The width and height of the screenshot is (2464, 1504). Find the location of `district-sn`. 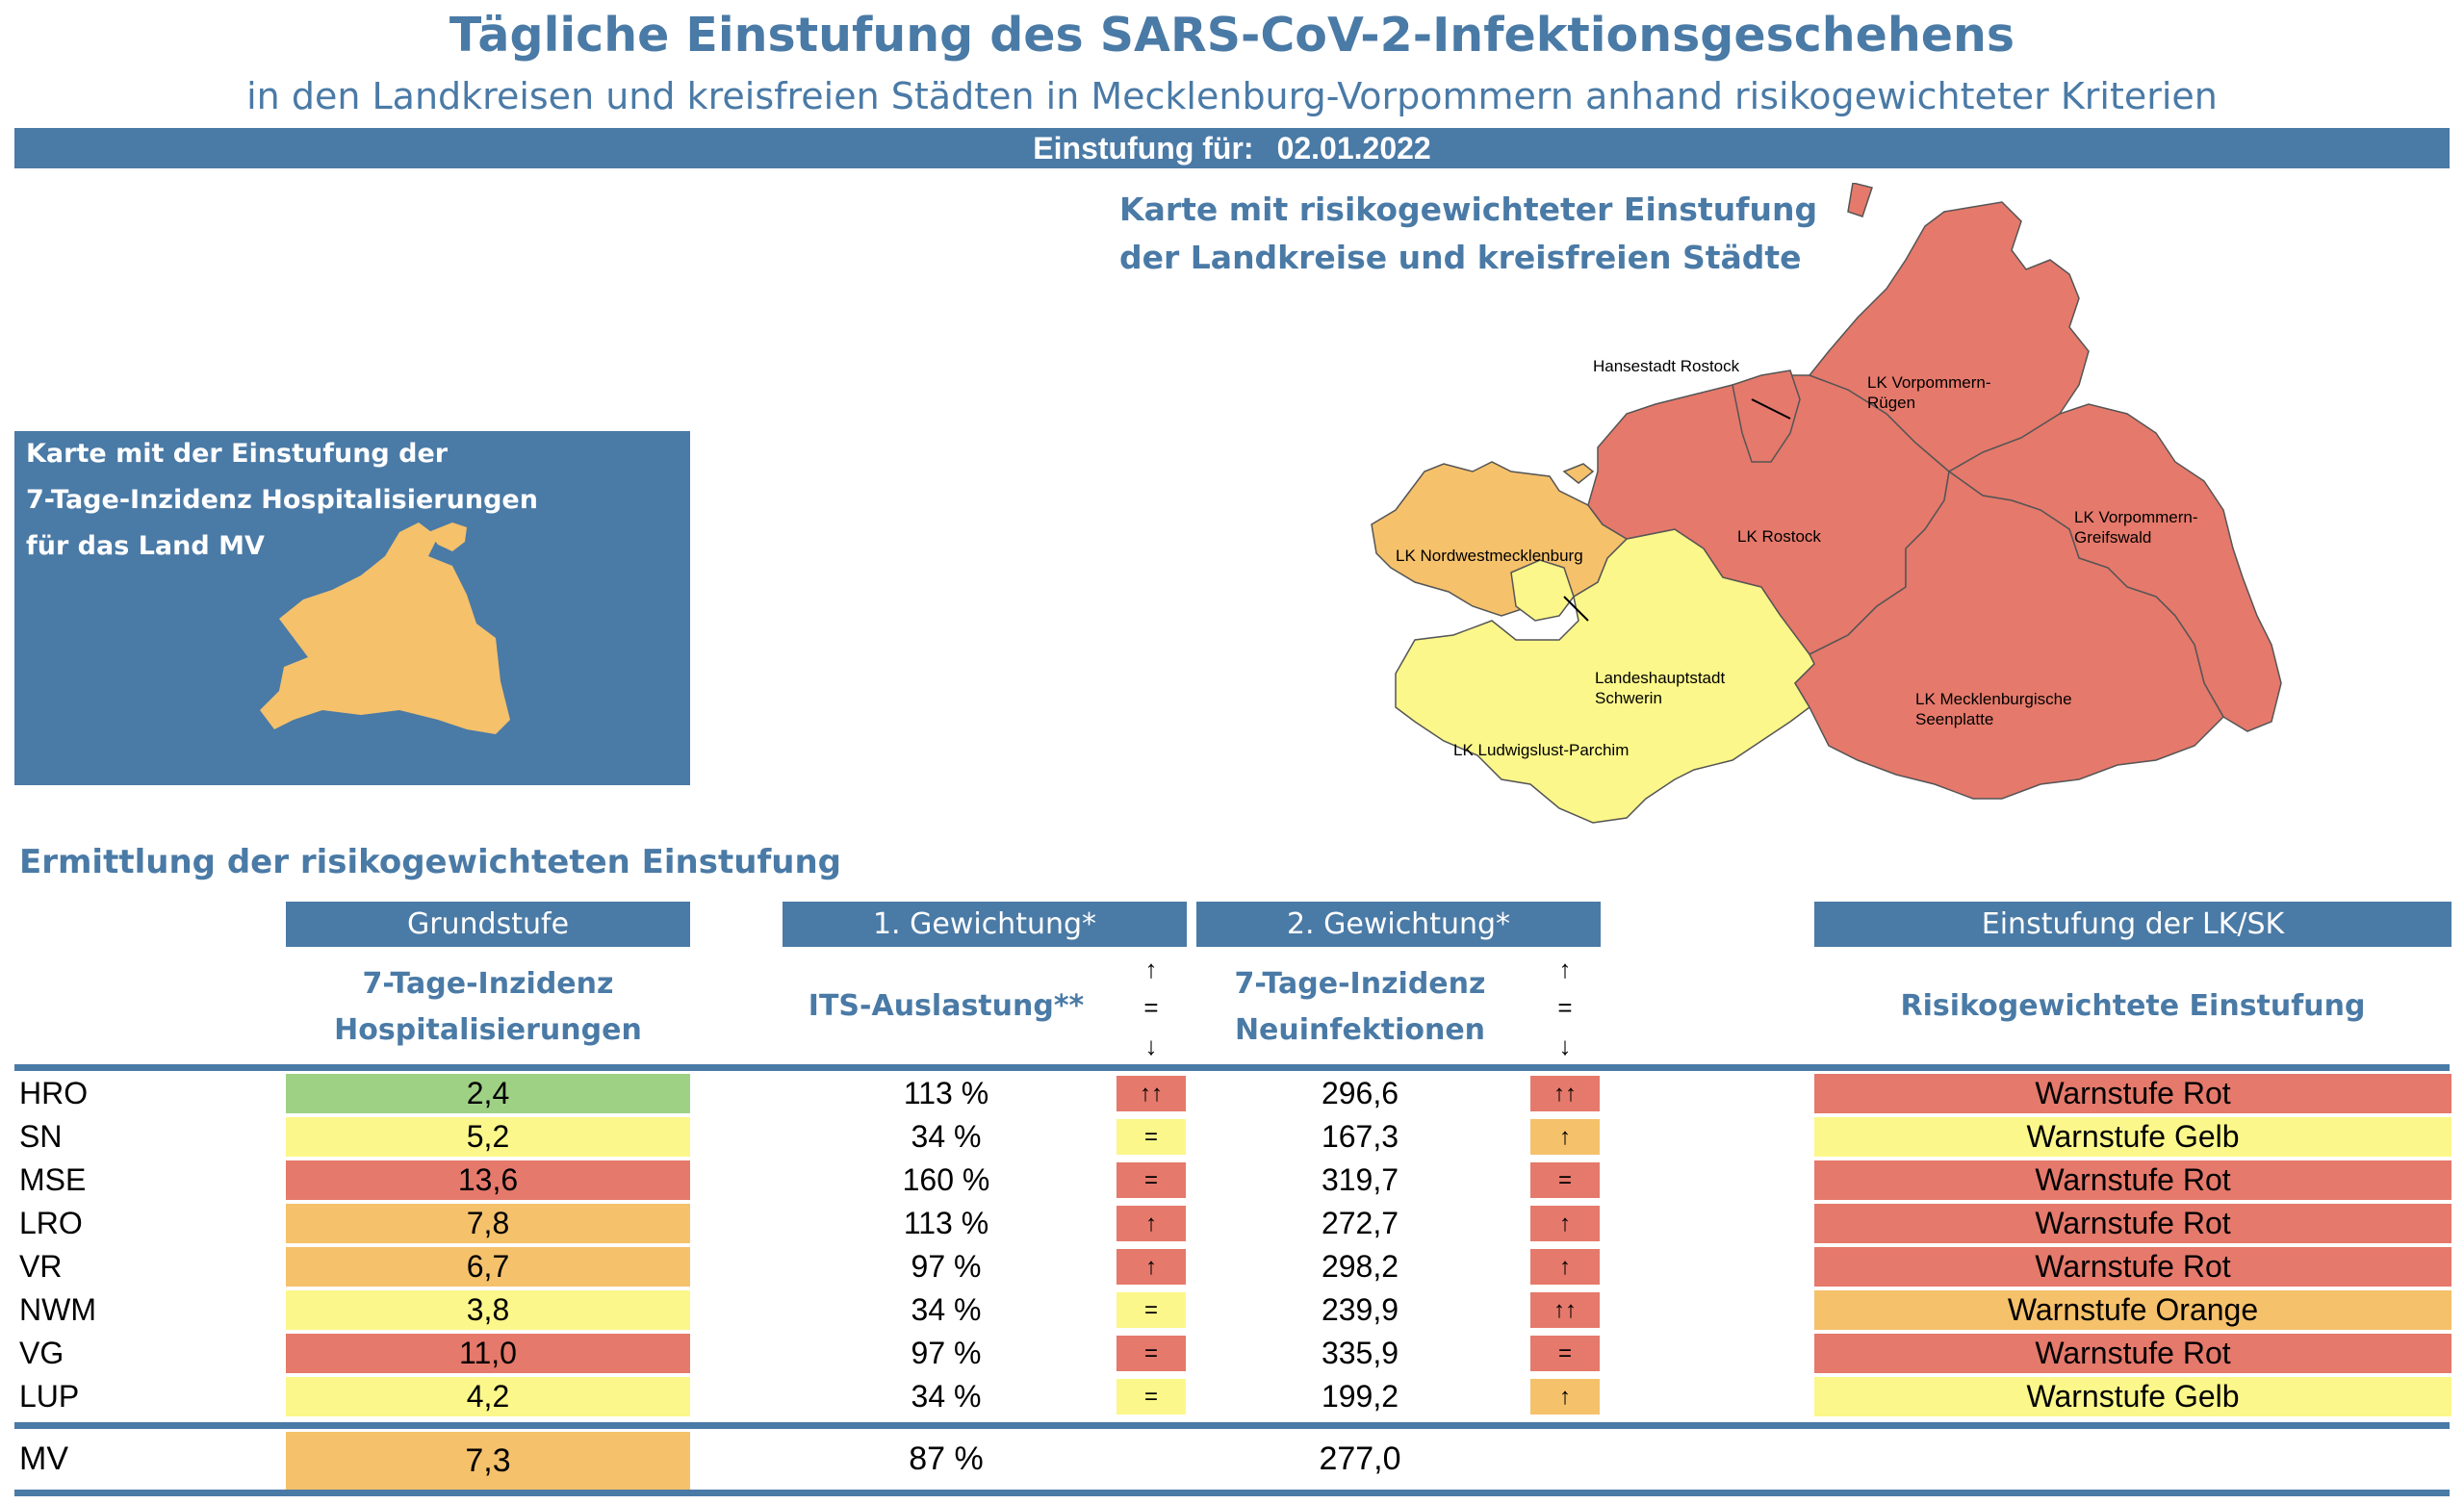

district-sn is located at coordinates (1542, 590).